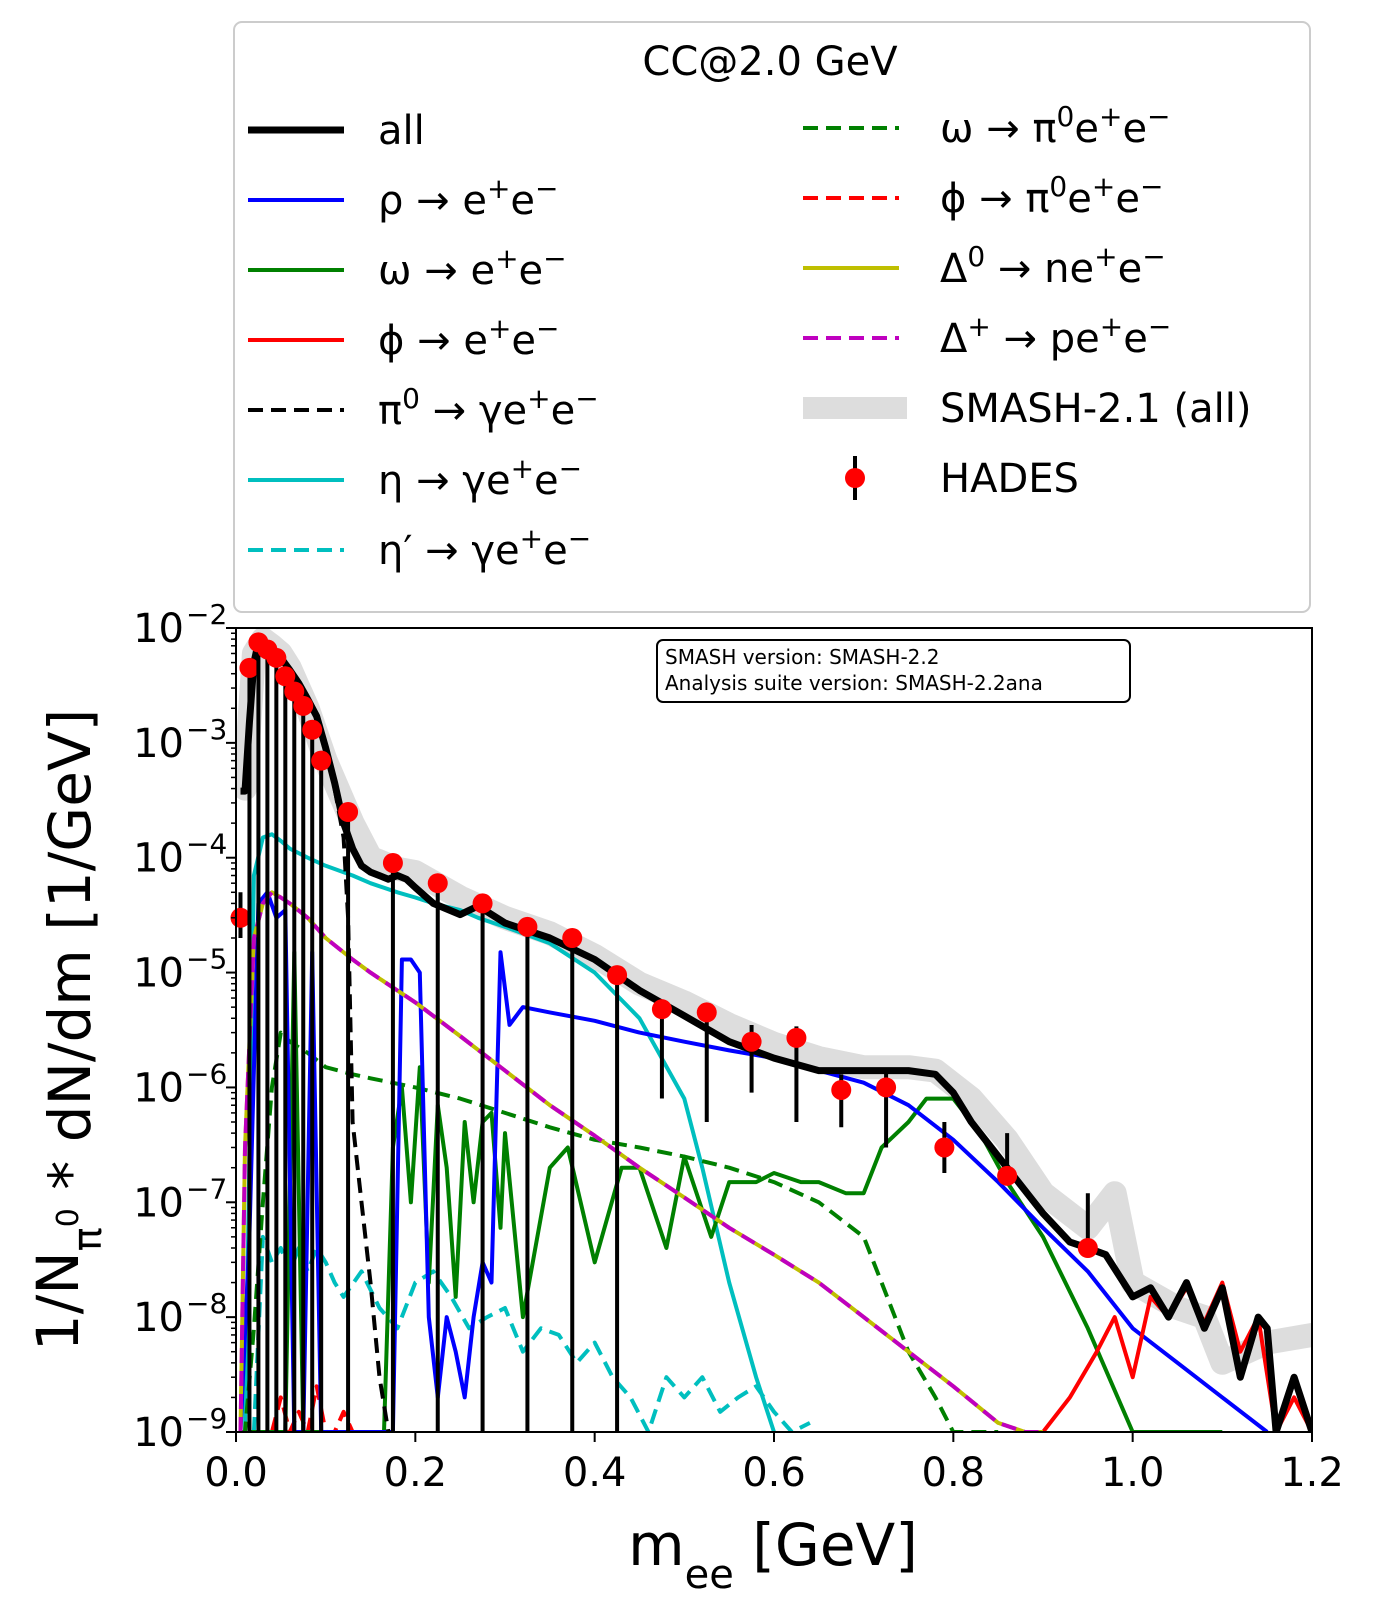  Describe the element at coordinates (206, 729) in the screenshot. I see `y-tick-exponent: −3` at that location.